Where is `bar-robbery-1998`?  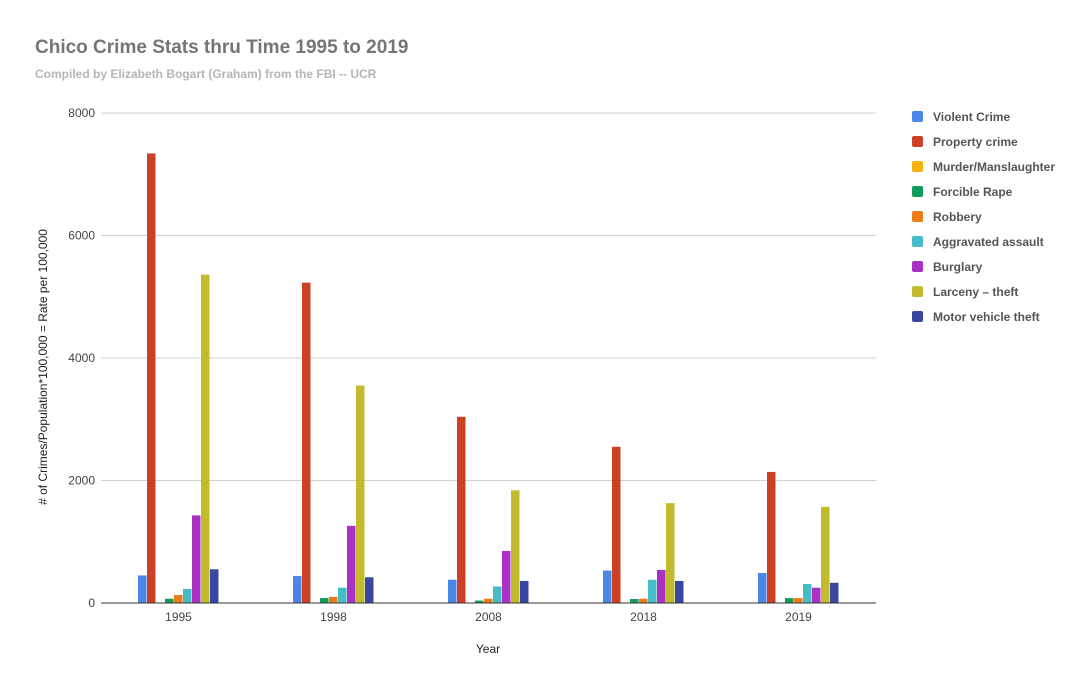 bar-robbery-1998 is located at coordinates (333, 600).